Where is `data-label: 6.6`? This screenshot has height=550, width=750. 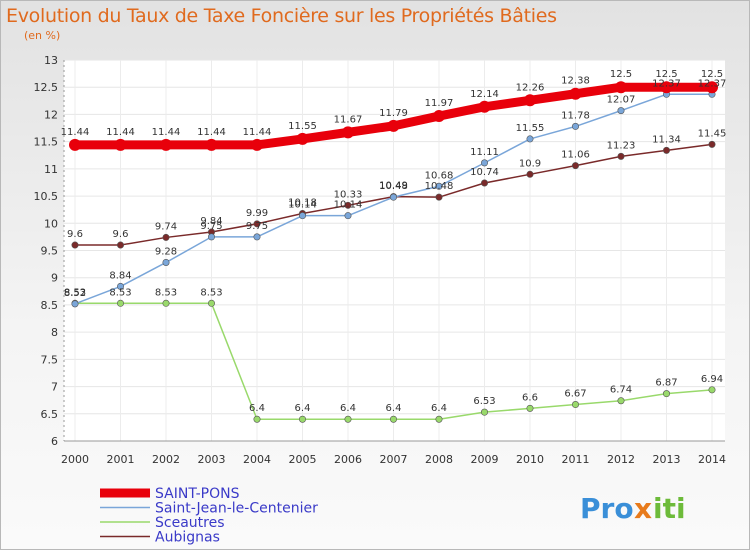
data-label: 6.6 is located at coordinates (530, 397).